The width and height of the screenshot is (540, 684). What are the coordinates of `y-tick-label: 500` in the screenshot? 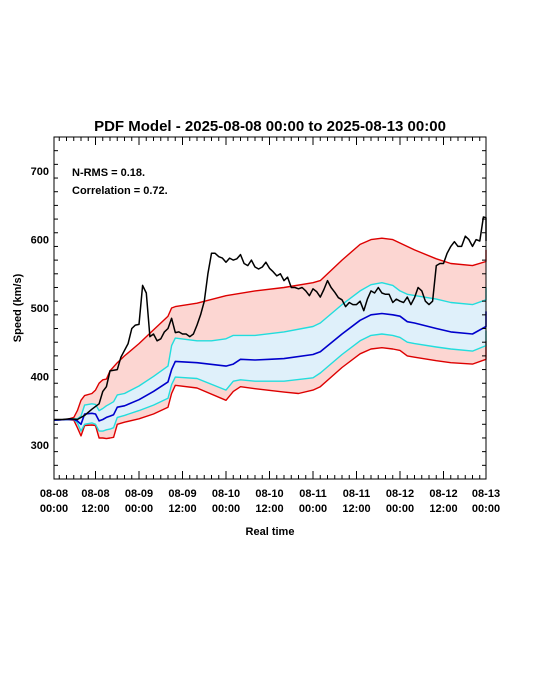 It's located at (40, 309).